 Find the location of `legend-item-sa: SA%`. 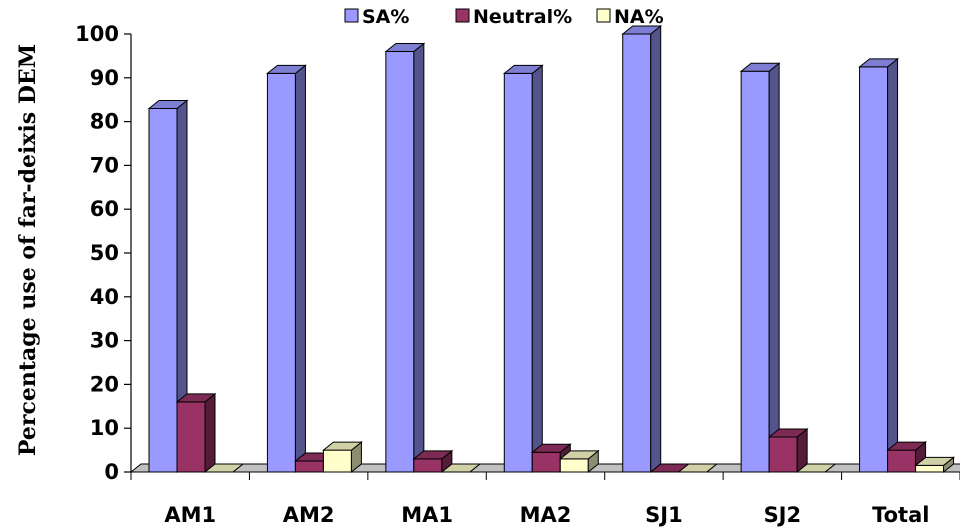

legend-item-sa: SA% is located at coordinates (376, 17).